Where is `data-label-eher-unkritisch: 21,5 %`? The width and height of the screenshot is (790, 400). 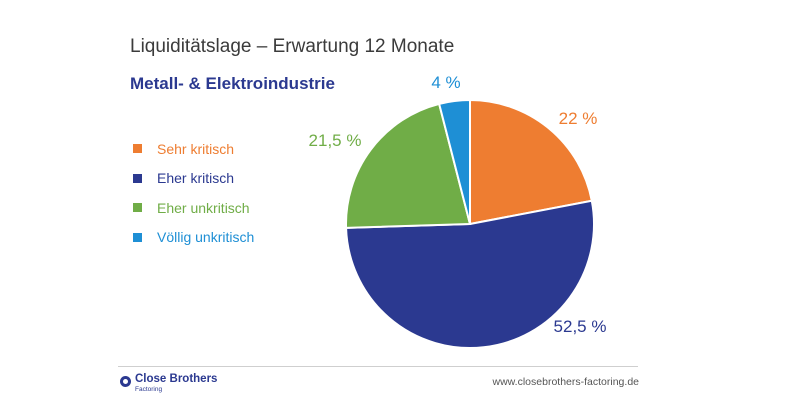 data-label-eher-unkritisch: 21,5 % is located at coordinates (335, 140).